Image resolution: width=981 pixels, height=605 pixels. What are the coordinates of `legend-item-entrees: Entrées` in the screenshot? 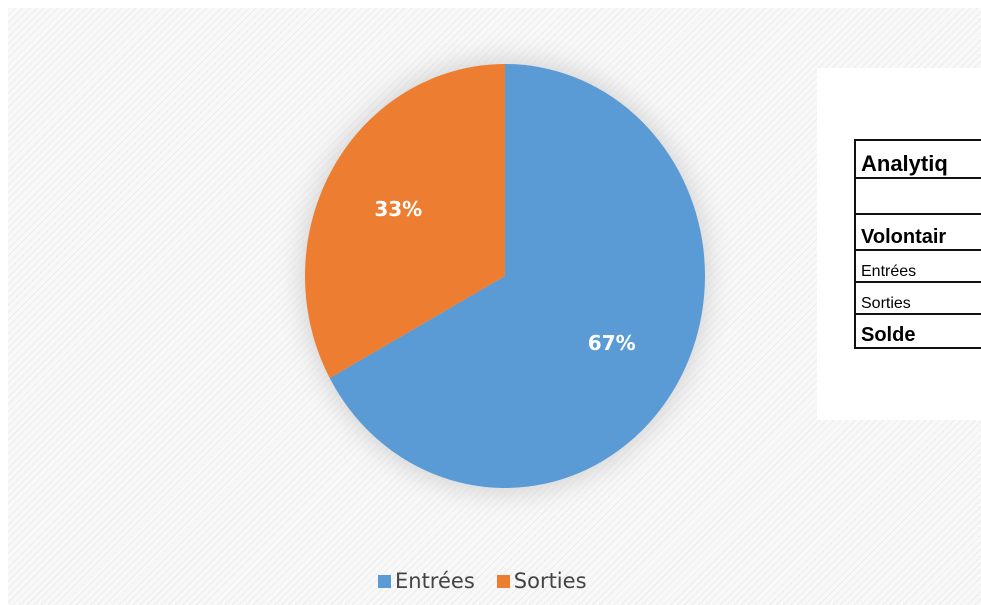 It's located at (426, 581).